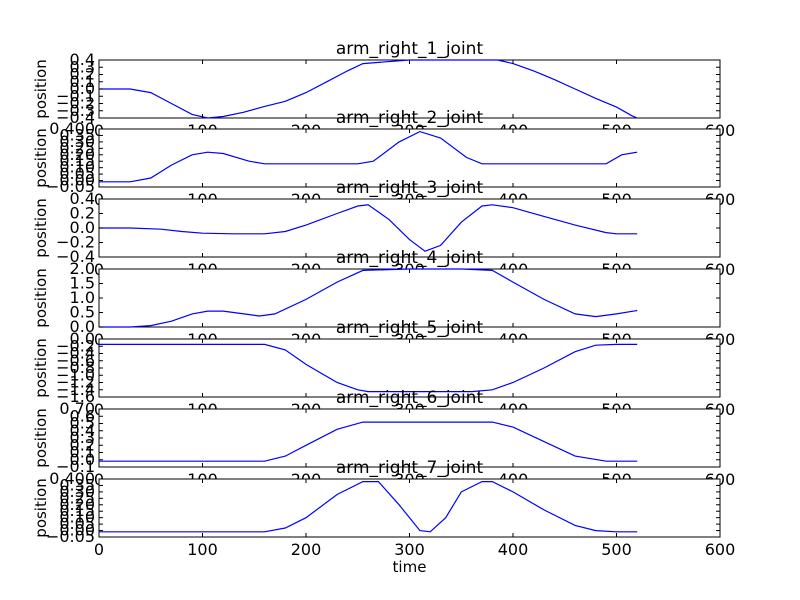 This screenshot has width=800, height=600. What do you see at coordinates (720, 549) in the screenshot?
I see `x-tick-label: 600` at bounding box center [720, 549].